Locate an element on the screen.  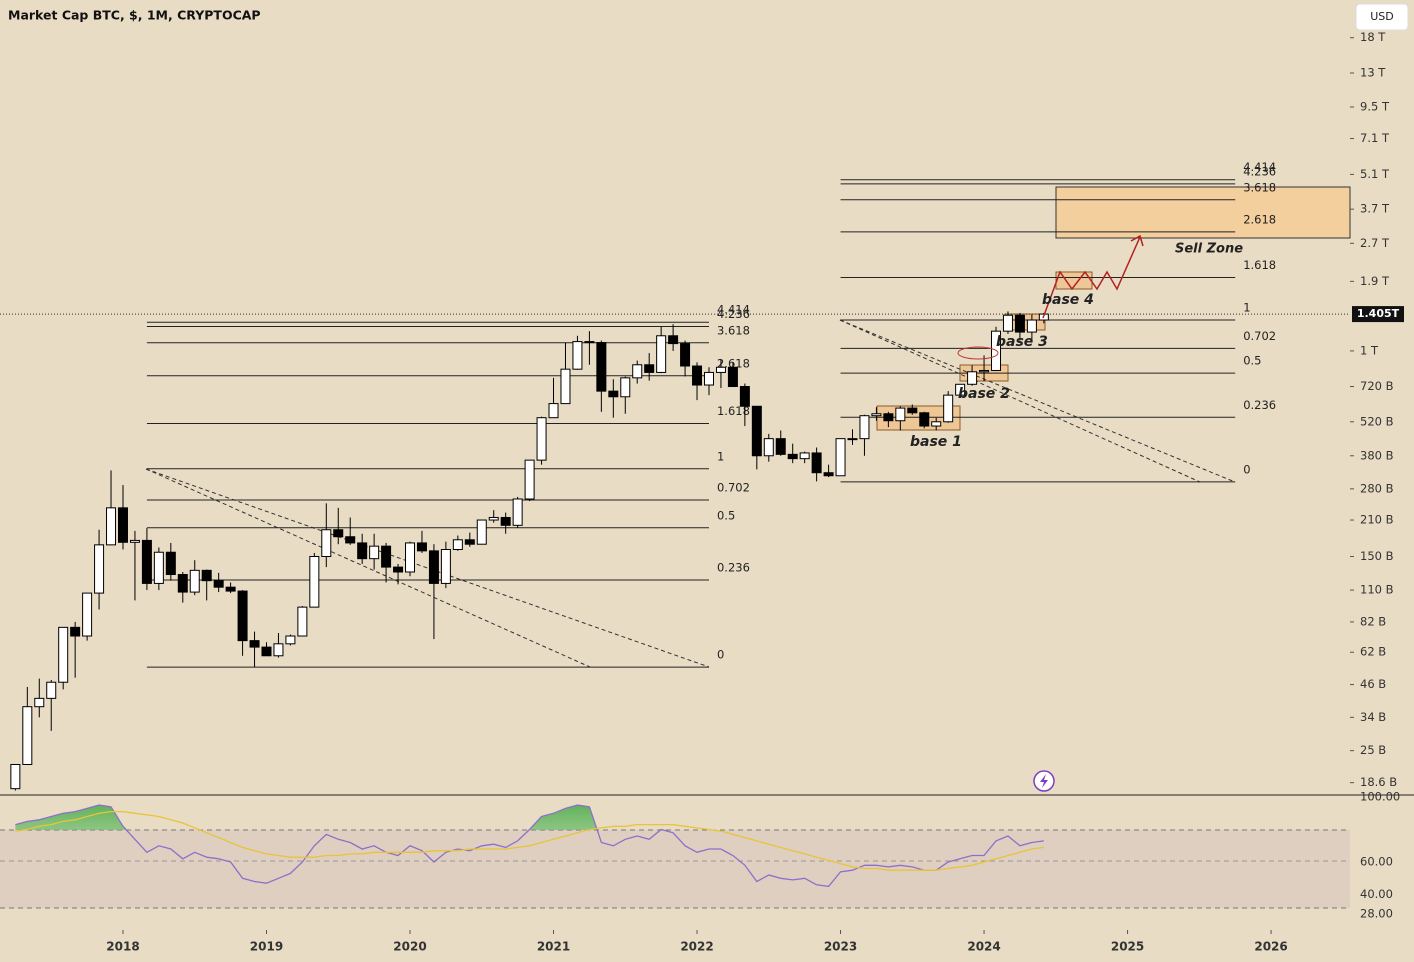
fib-label: 3.618 is located at coordinates (733, 330).